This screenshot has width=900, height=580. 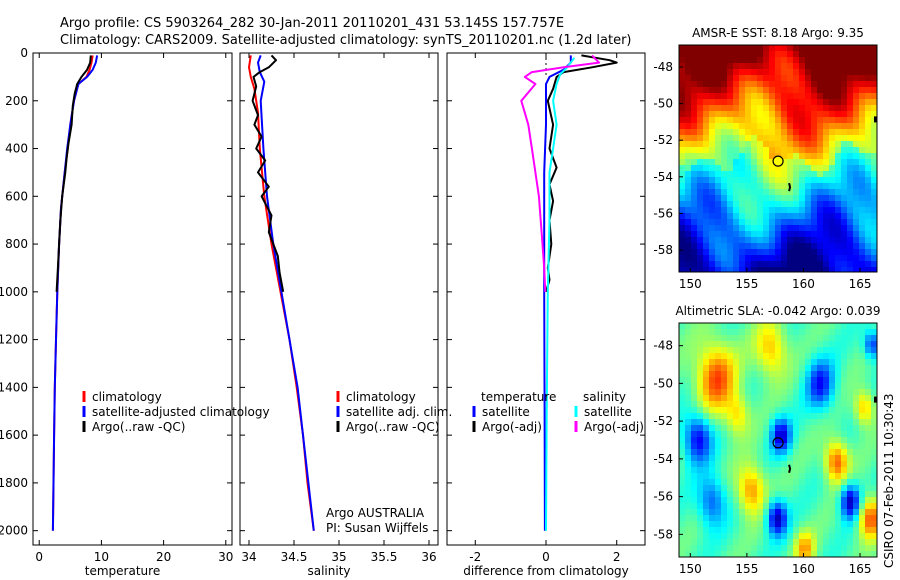 What do you see at coordinates (428, 557) in the screenshot?
I see `x-tick-label: 36` at bounding box center [428, 557].